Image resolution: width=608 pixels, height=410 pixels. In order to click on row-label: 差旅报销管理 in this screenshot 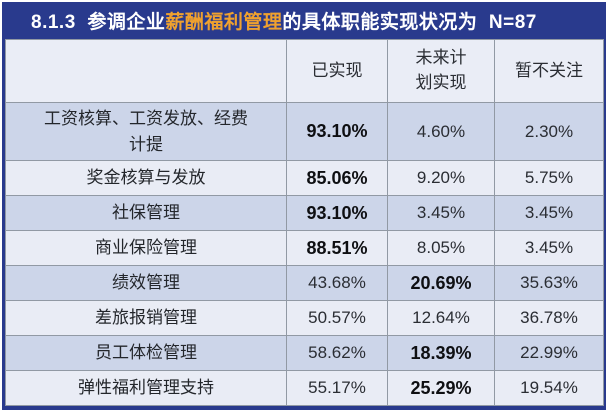, I will do `click(146, 318)`.